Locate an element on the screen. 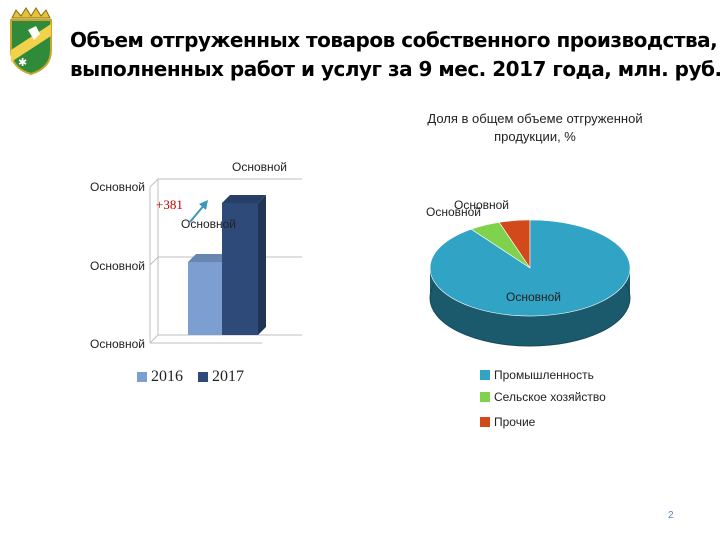  pie-slice-label-other: Основной is located at coordinates (482, 205).